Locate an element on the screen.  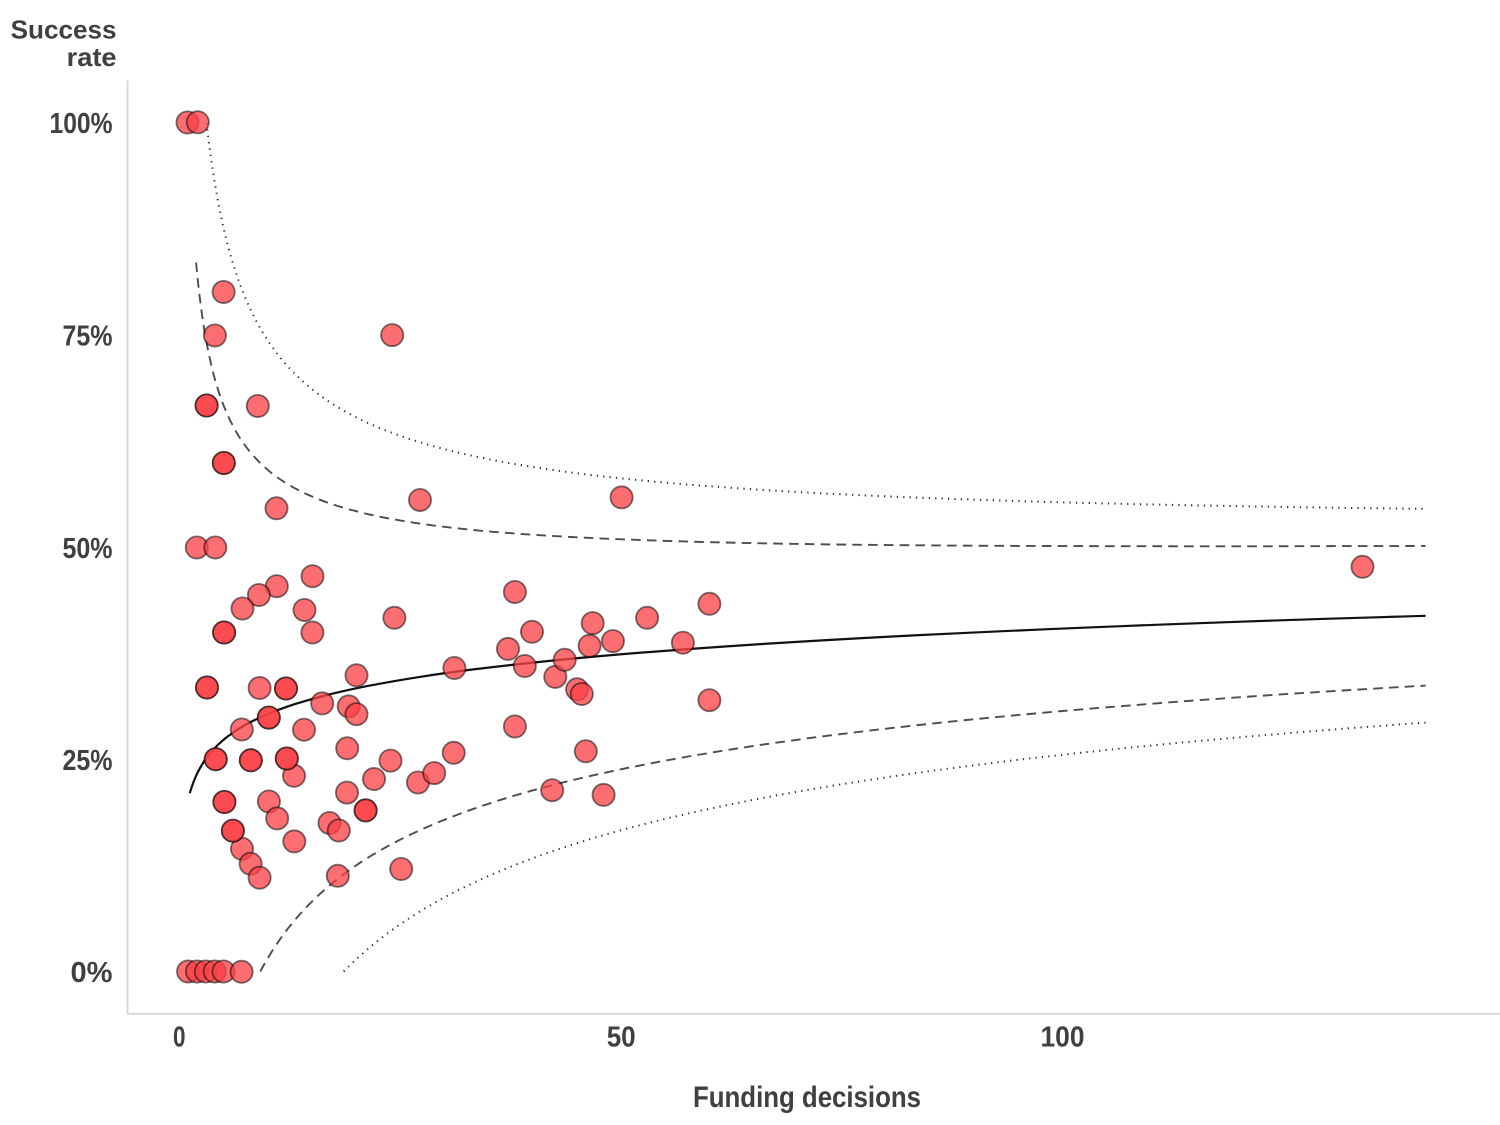
svg-text: 100% is located at coordinates (81, 124).